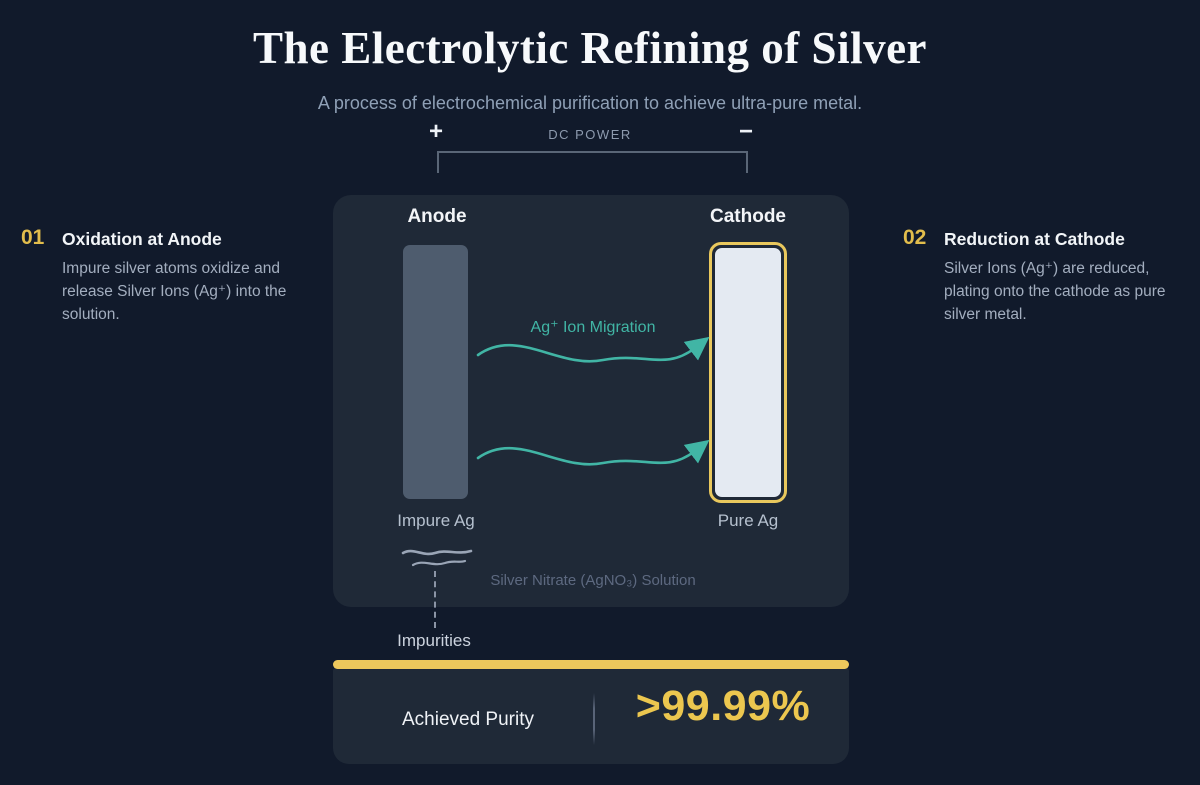  What do you see at coordinates (435, 599) in the screenshot?
I see `impurities-pointer-line` at bounding box center [435, 599].